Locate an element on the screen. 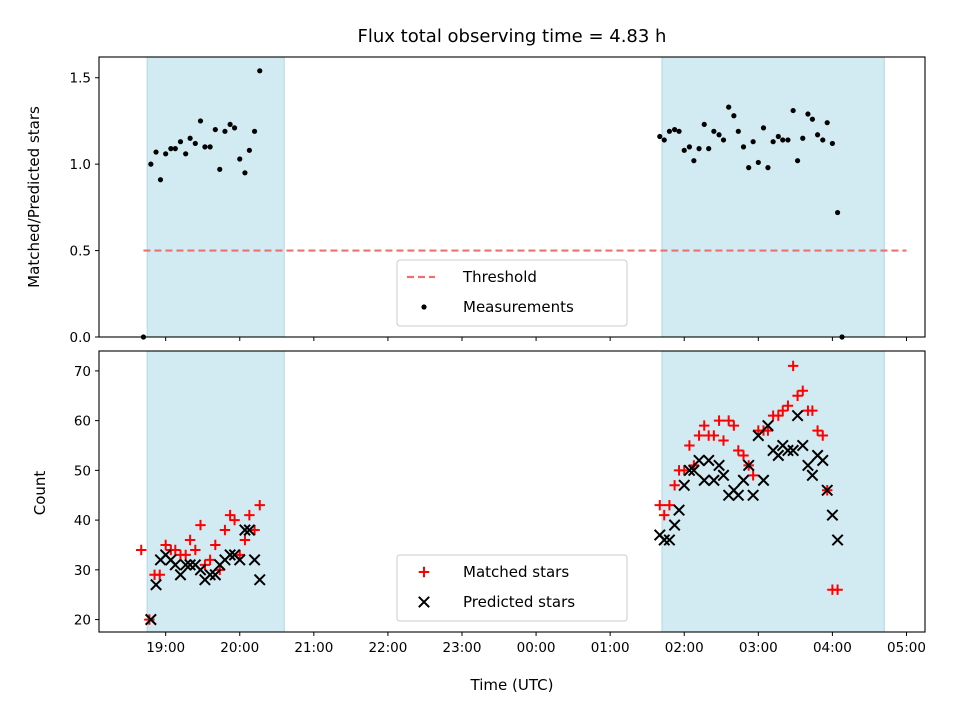 The height and width of the screenshot is (720, 960). ratio-legend: Threshold Measurements is located at coordinates (512, 293).